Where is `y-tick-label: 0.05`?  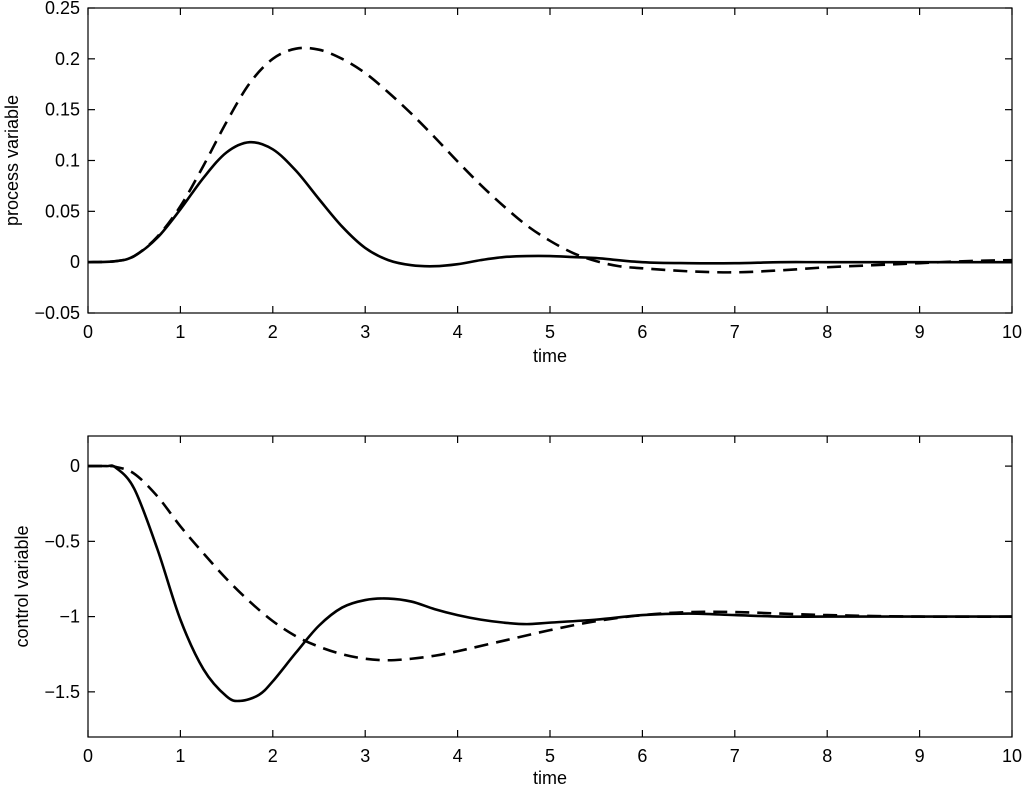
y-tick-label: 0.05 is located at coordinates (62, 211).